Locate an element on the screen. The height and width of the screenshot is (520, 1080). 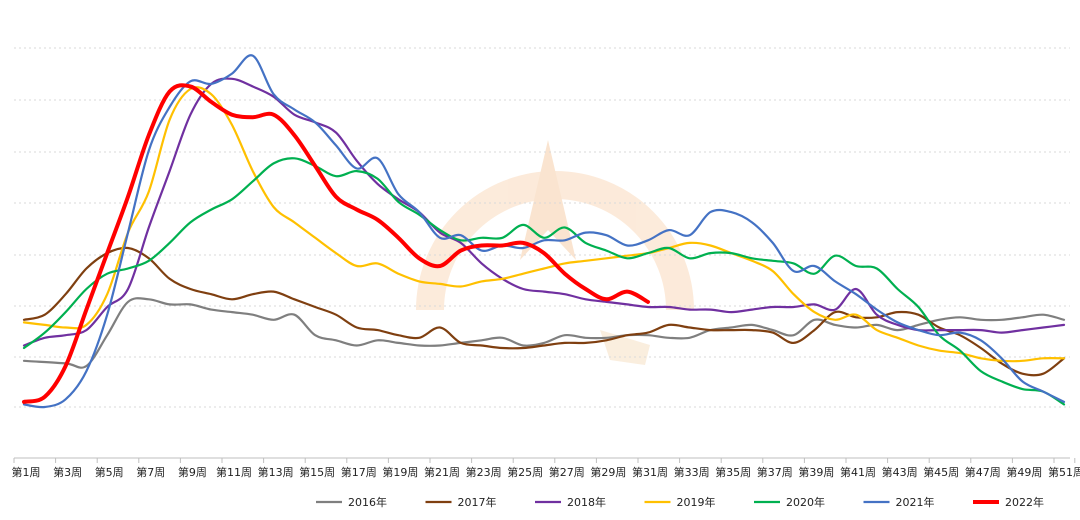
x-tick-label: 第43周 is located at coordinates (900, 472).